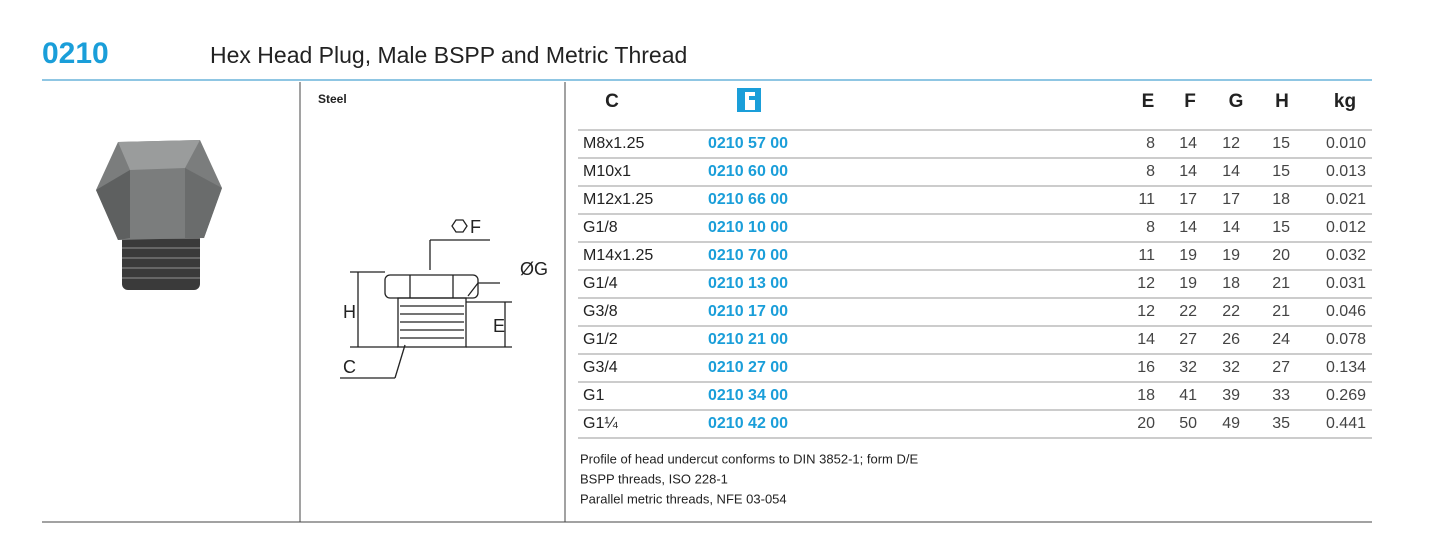 Image resolution: width=1447 pixels, height=555 pixels. What do you see at coordinates (748, 395) in the screenshot?
I see `part-number: 0210 34 00` at bounding box center [748, 395].